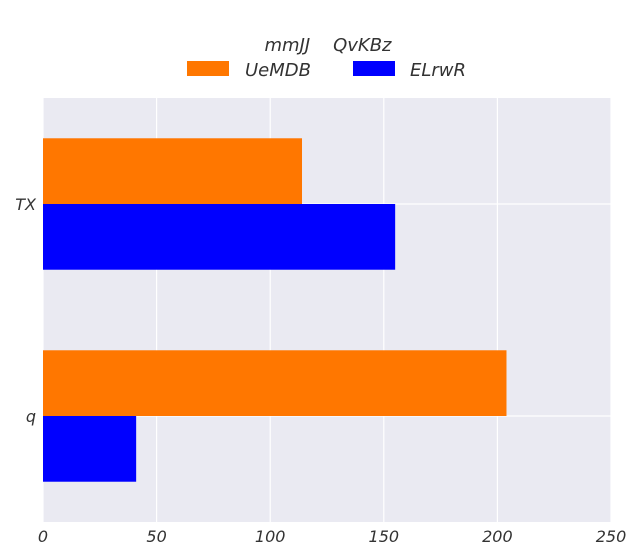  I want to click on y-tick-label: q, so click(31, 416).